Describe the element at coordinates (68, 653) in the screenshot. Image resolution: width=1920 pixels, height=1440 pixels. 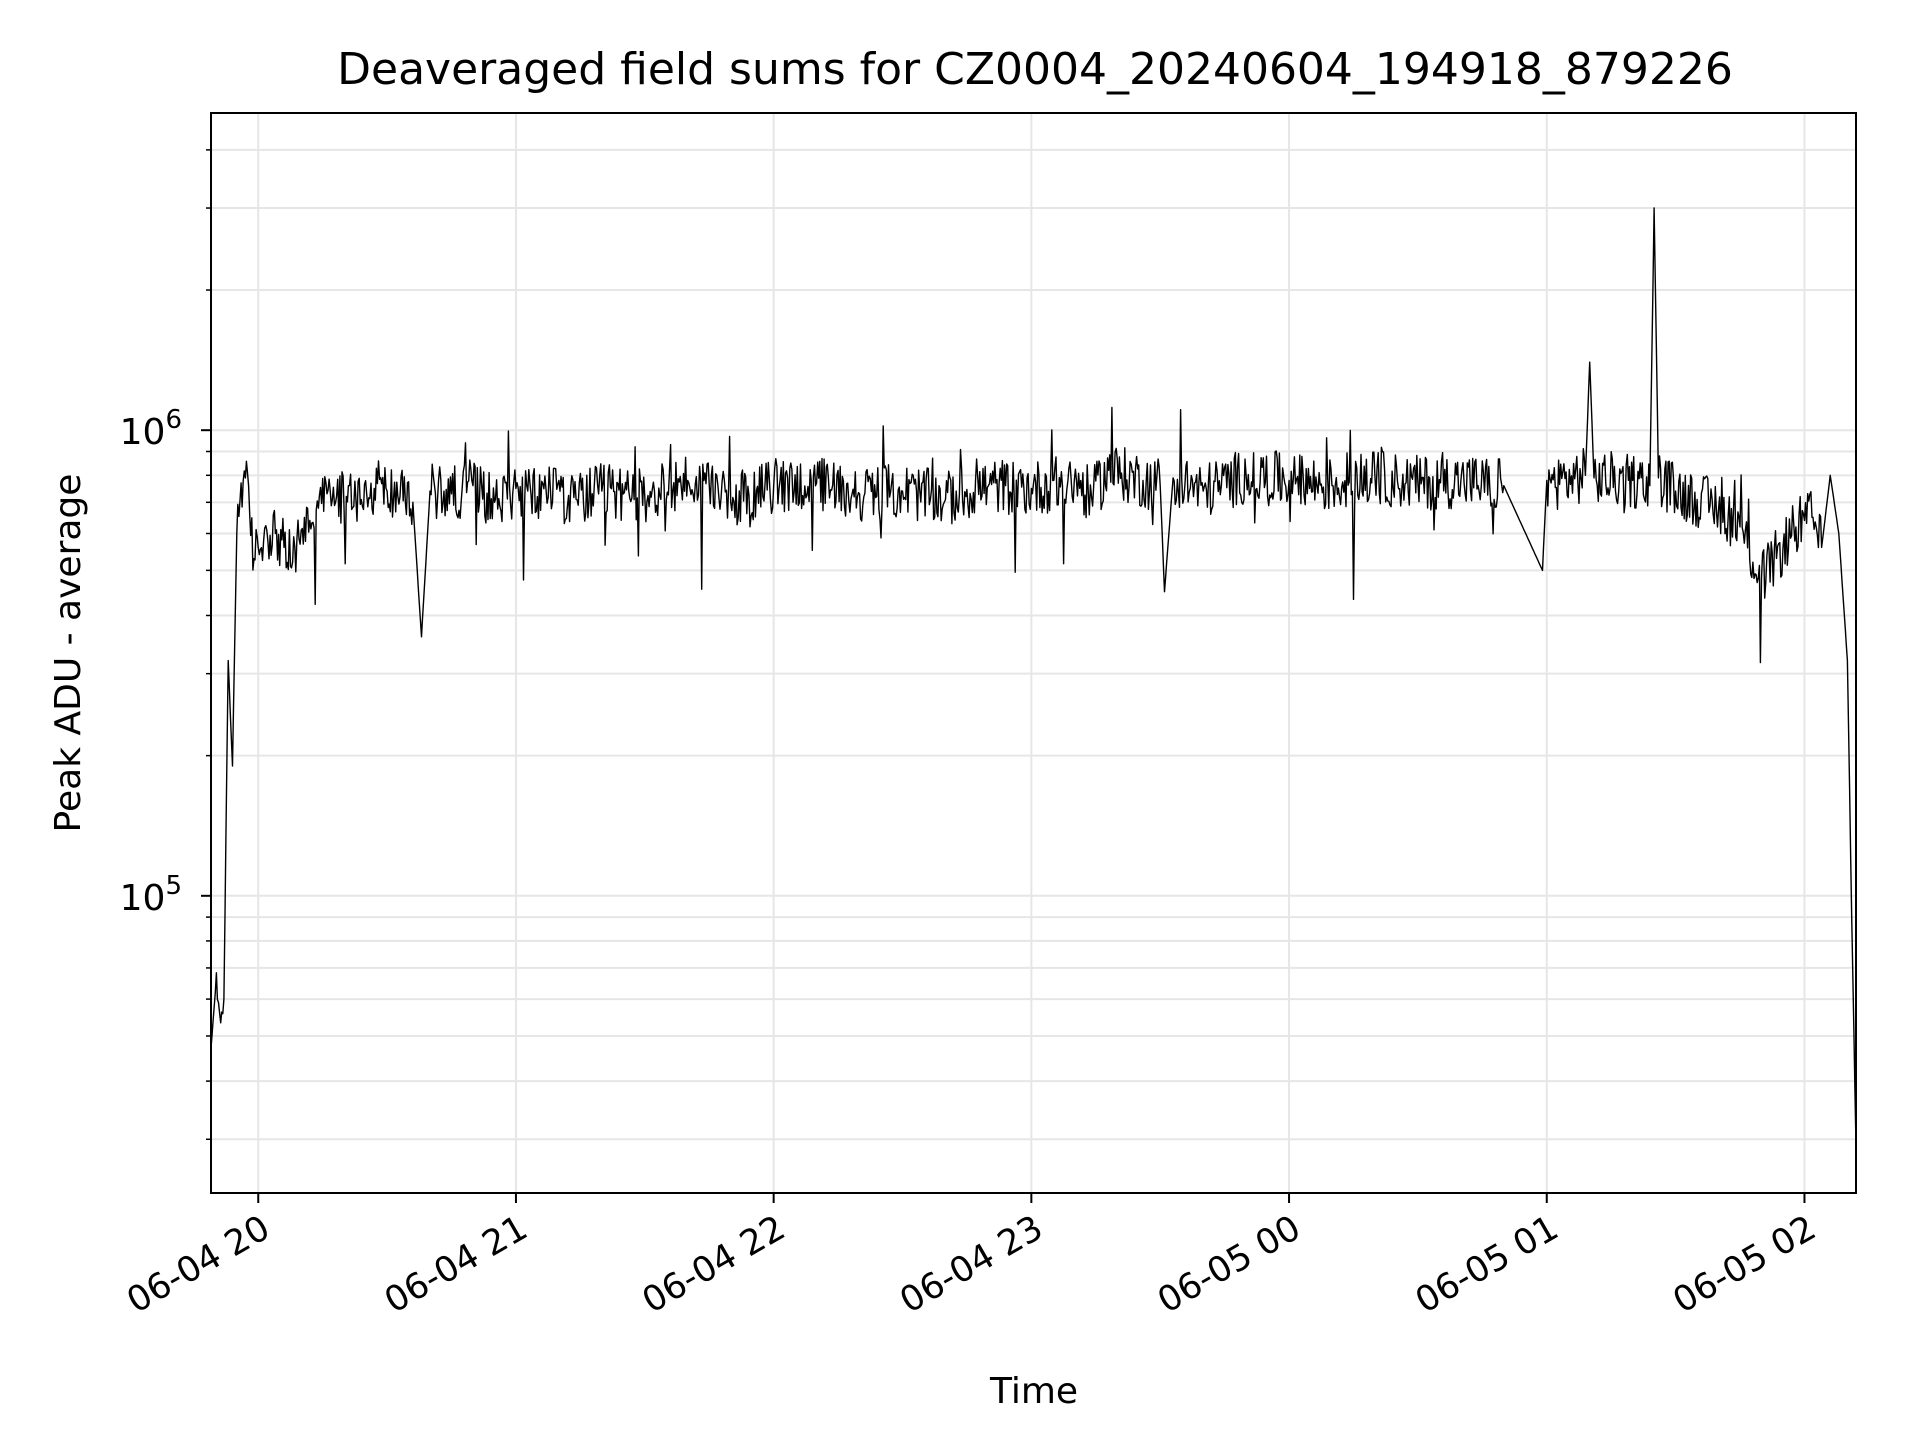
I see `y-axis-label: Peak ADU - average` at that location.